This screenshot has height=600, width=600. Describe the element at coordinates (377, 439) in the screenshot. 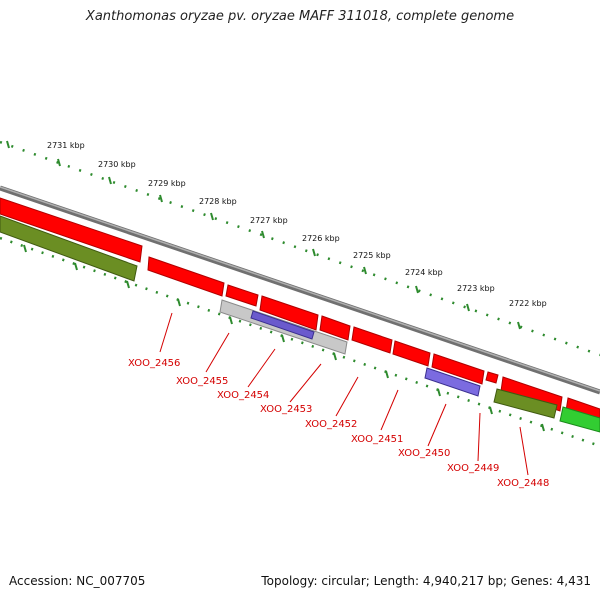

I see `gene-label: XOO_2451` at that location.